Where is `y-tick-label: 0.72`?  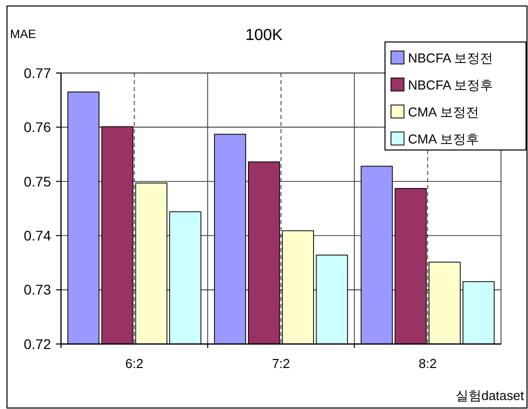
y-tick-label: 0.72 is located at coordinates (38, 344).